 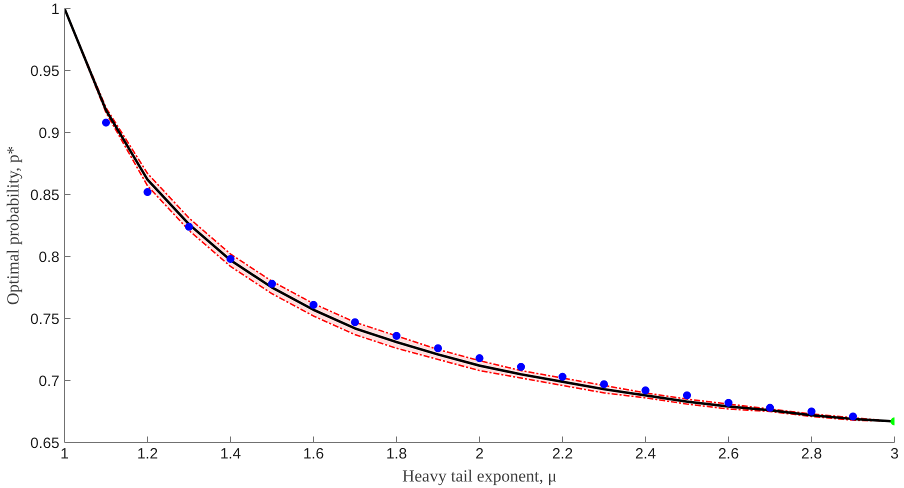 What do you see at coordinates (49, 381) in the screenshot?
I see `y-tick-label: 0.7` at bounding box center [49, 381].